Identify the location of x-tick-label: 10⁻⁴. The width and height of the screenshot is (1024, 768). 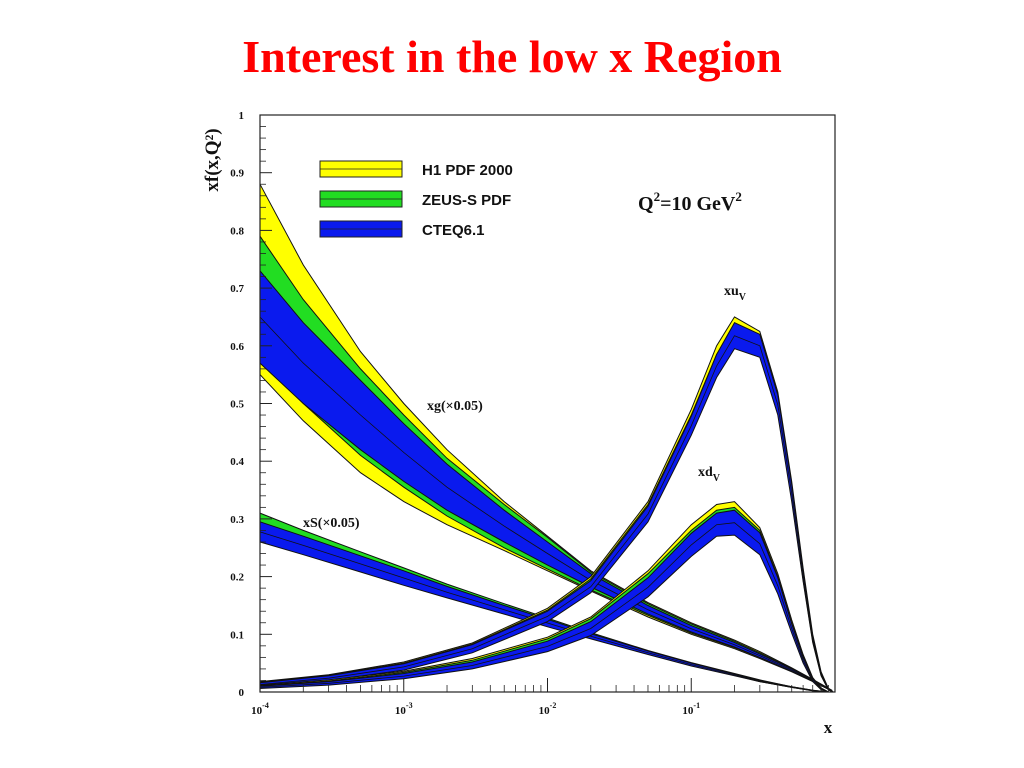
(260, 709).